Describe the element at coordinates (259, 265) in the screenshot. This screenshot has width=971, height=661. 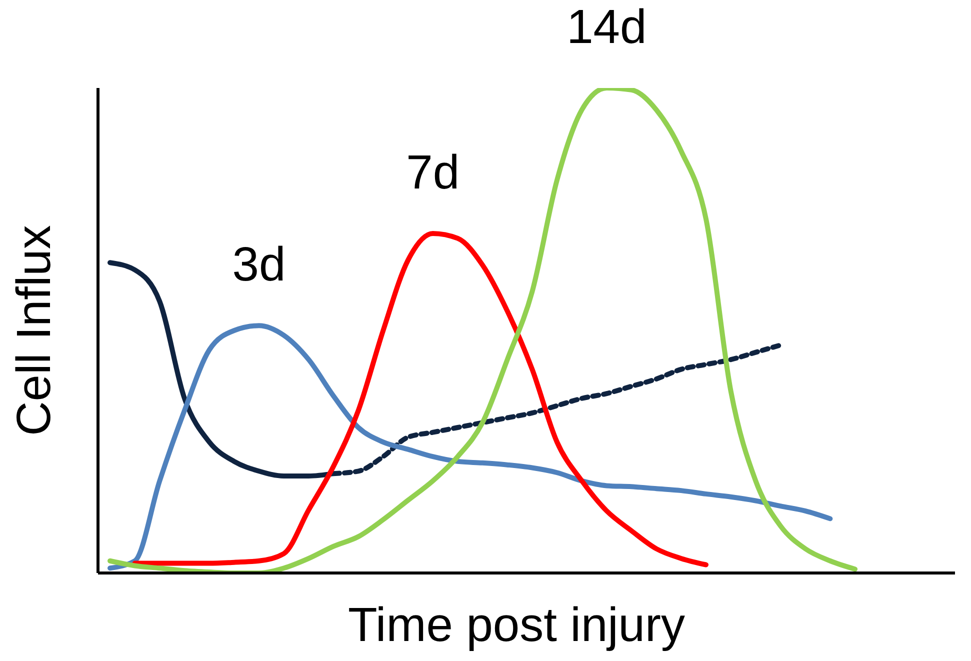
I see `annotation: 3d` at that location.